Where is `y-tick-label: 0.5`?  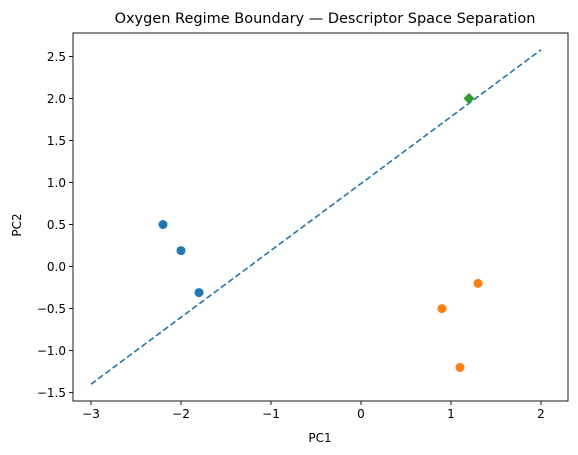
y-tick-label: 0.5 is located at coordinates (56, 225).